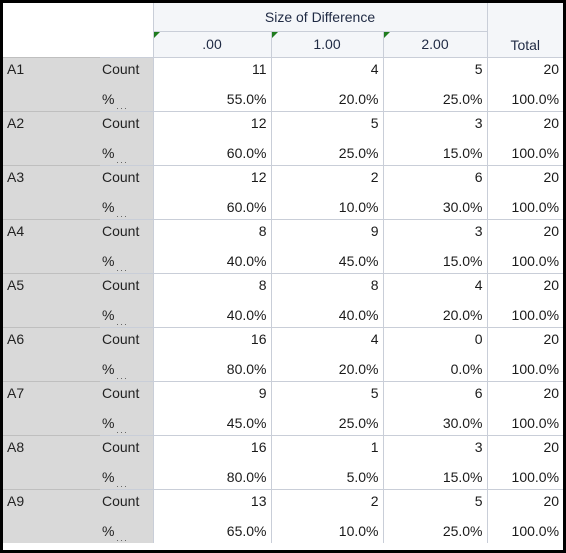  I want to click on table-row: A3 Count 12 2 6 20, so click(283, 191).